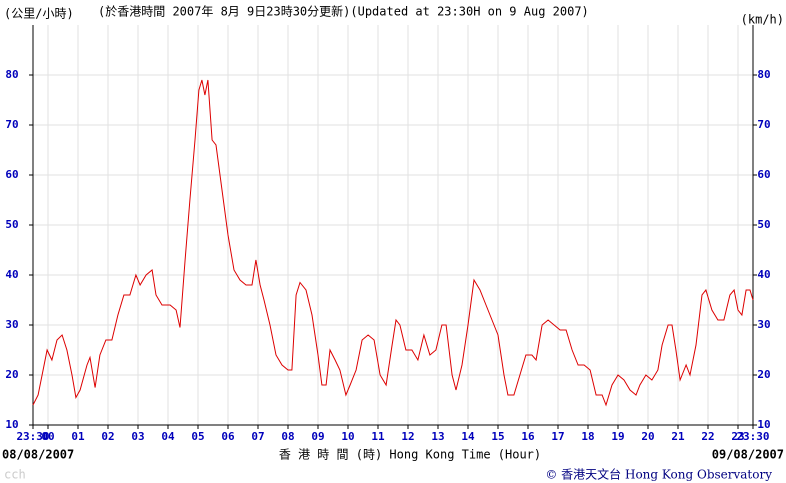 This screenshot has height=483, width=786. I want to click on y2-tick-label: 30, so click(763, 324).